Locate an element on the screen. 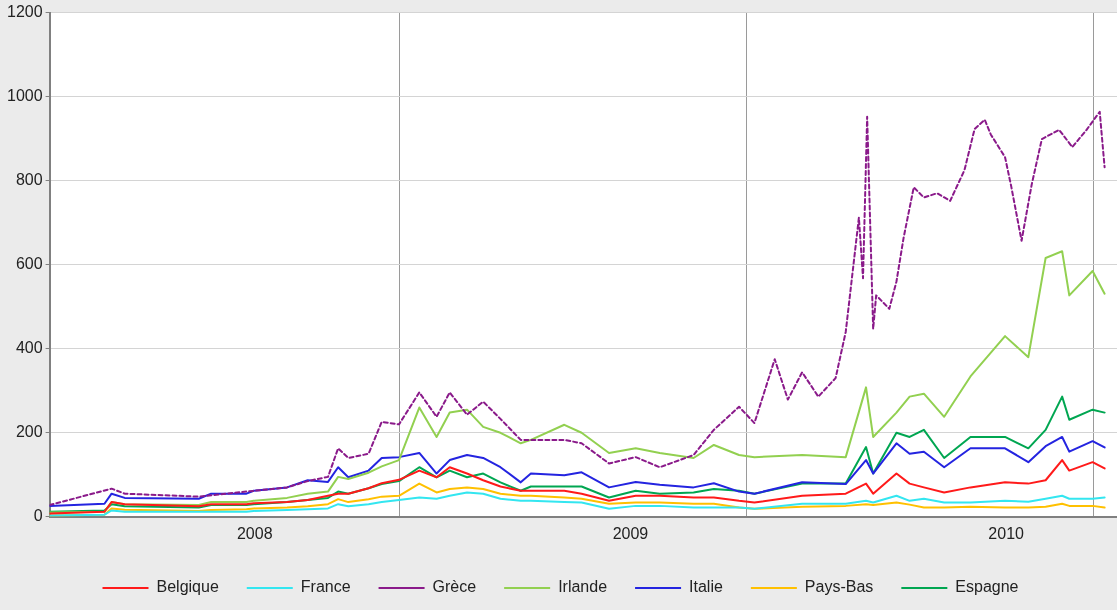  legend-label: Grèce is located at coordinates (454, 587).